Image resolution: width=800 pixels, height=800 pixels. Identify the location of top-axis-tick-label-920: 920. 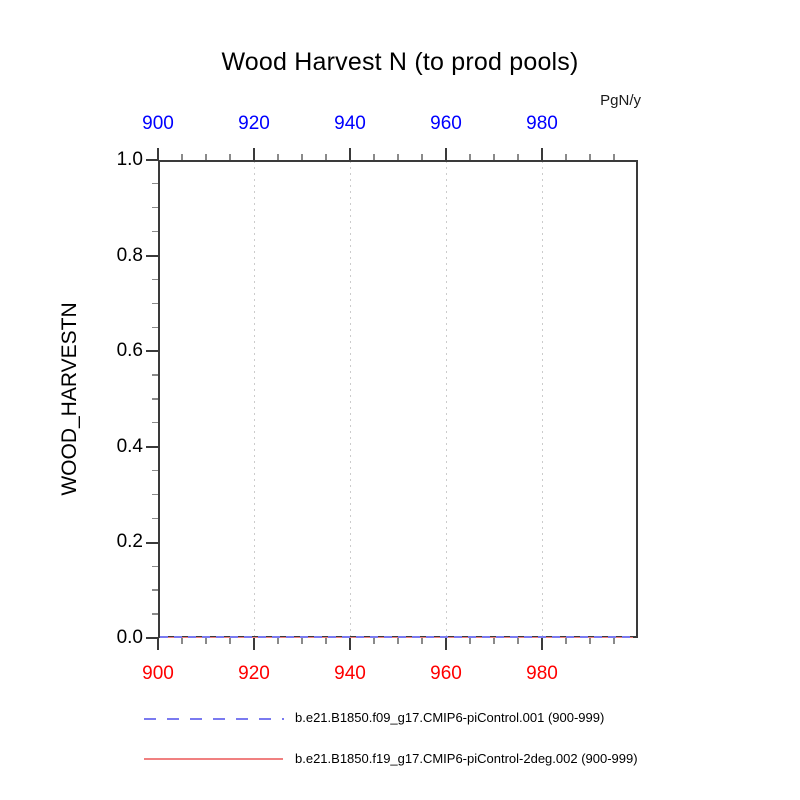
(254, 123).